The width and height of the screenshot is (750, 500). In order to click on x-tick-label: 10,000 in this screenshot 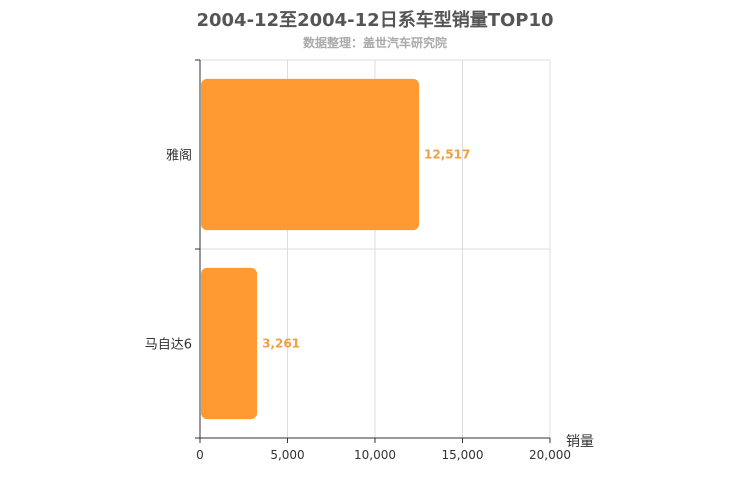, I will do `click(375, 455)`.